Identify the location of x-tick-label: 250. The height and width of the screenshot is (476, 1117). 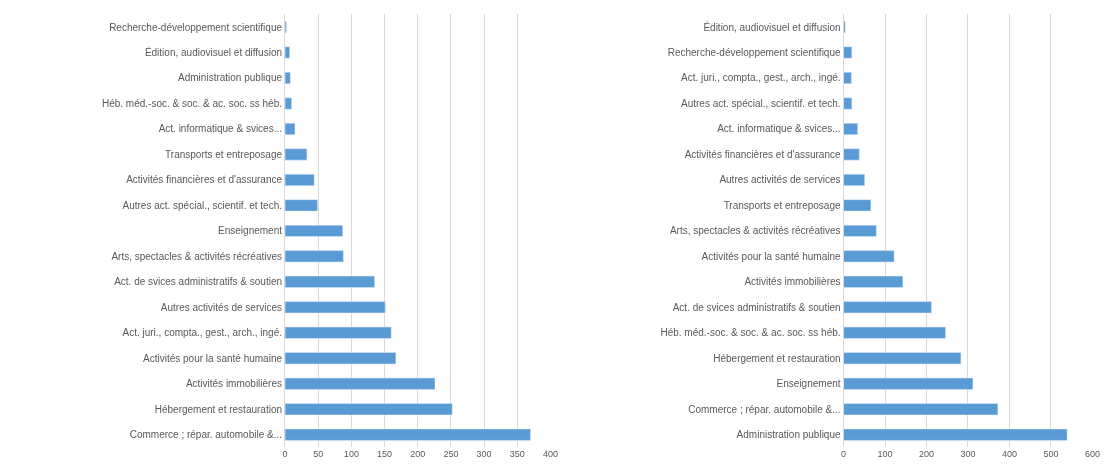
(451, 454).